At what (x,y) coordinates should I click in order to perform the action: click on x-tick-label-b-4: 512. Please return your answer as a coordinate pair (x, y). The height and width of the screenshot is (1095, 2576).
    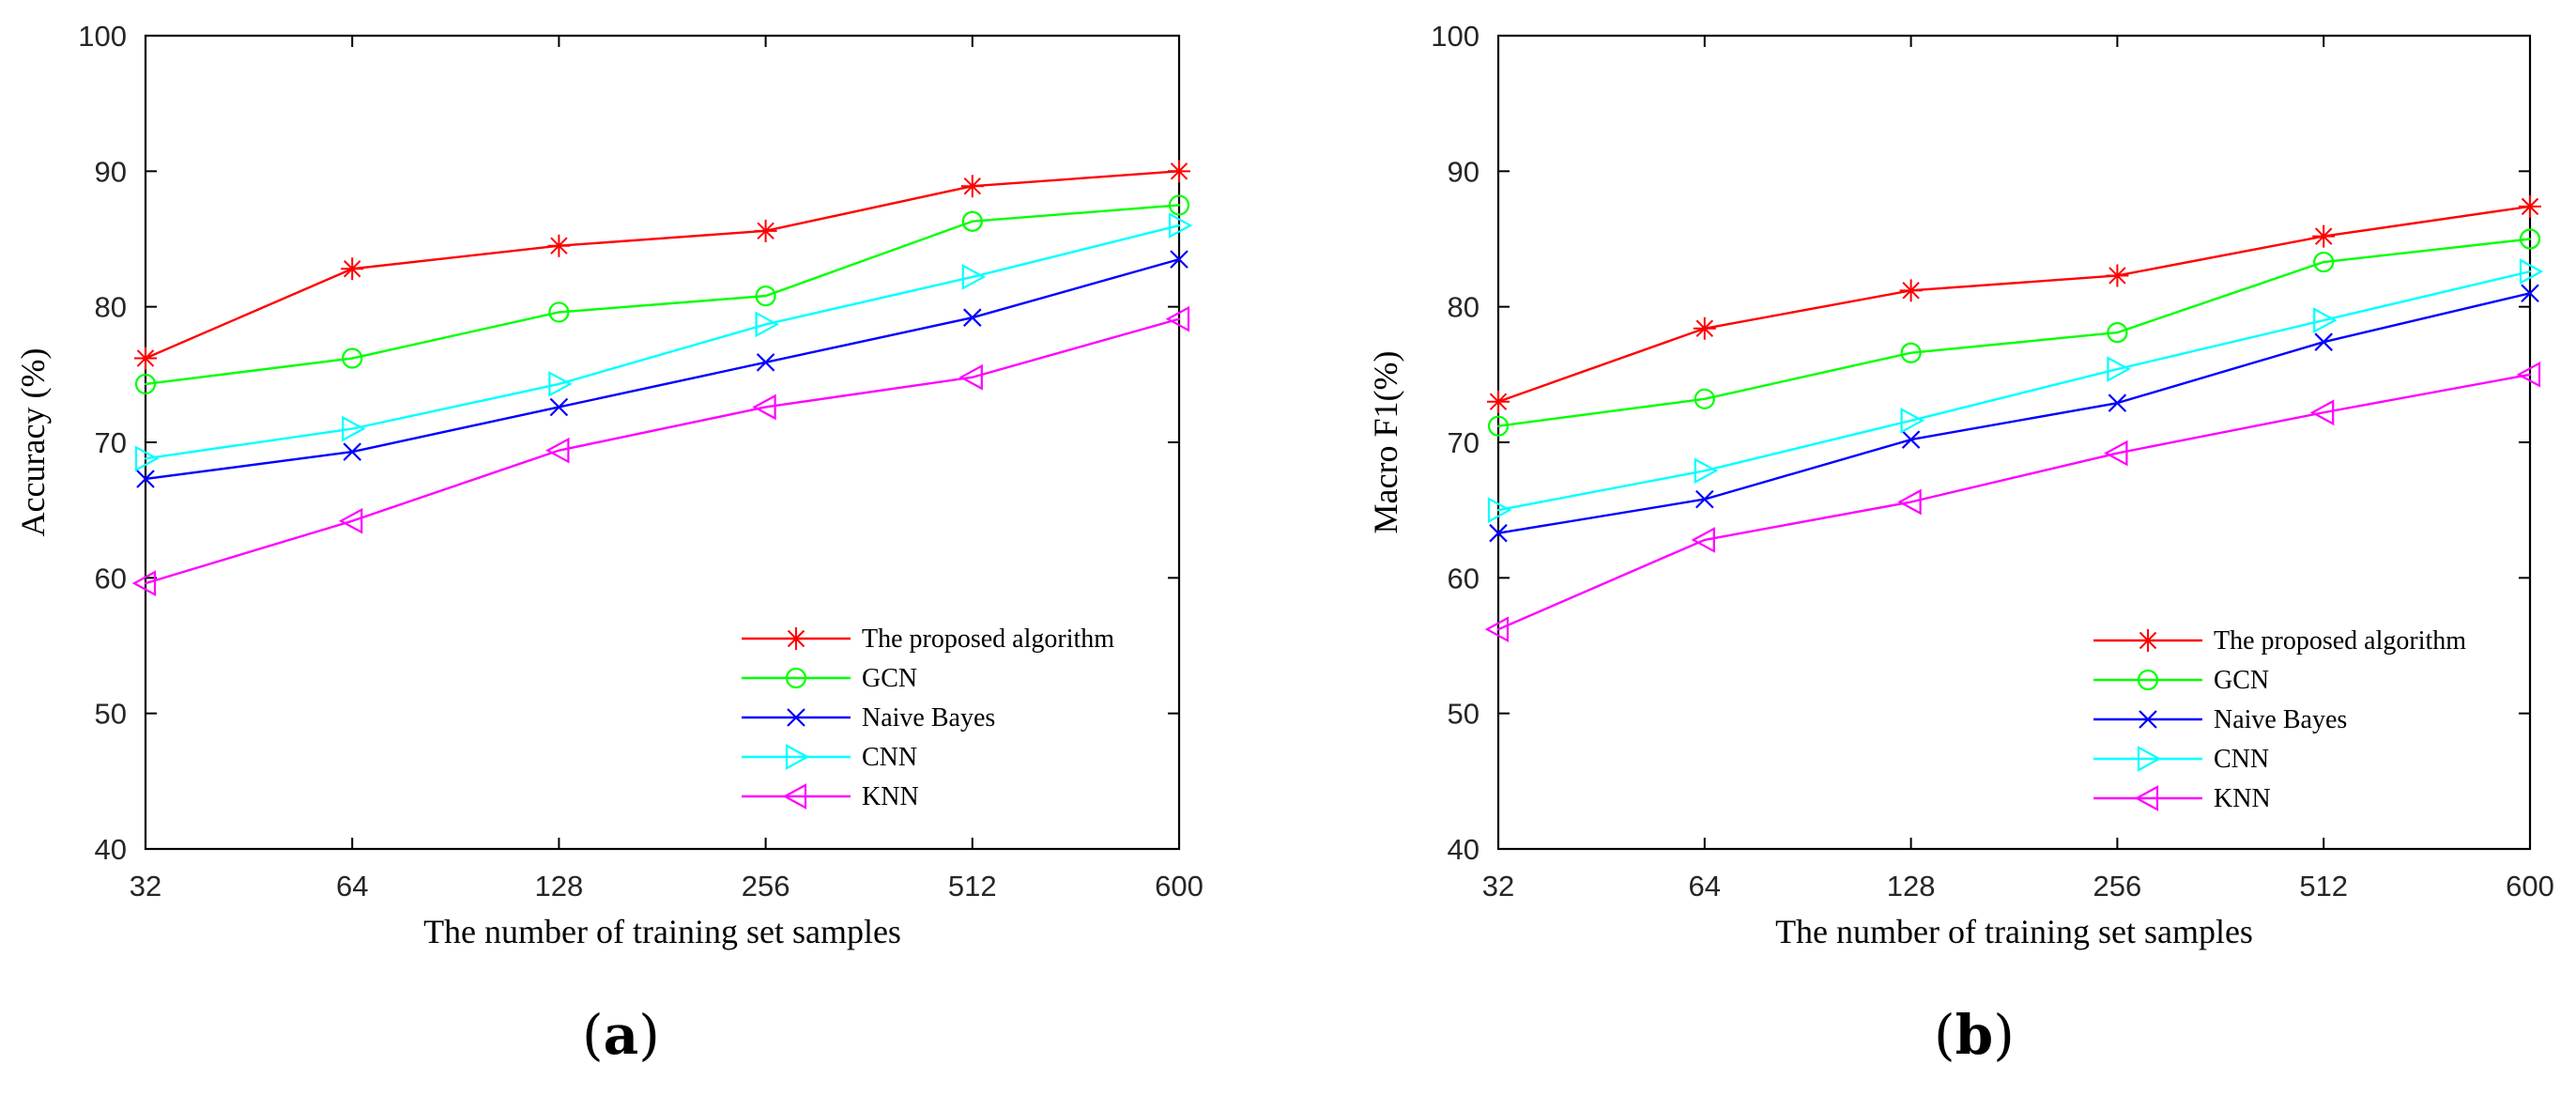
    Looking at the image, I should click on (2324, 886).